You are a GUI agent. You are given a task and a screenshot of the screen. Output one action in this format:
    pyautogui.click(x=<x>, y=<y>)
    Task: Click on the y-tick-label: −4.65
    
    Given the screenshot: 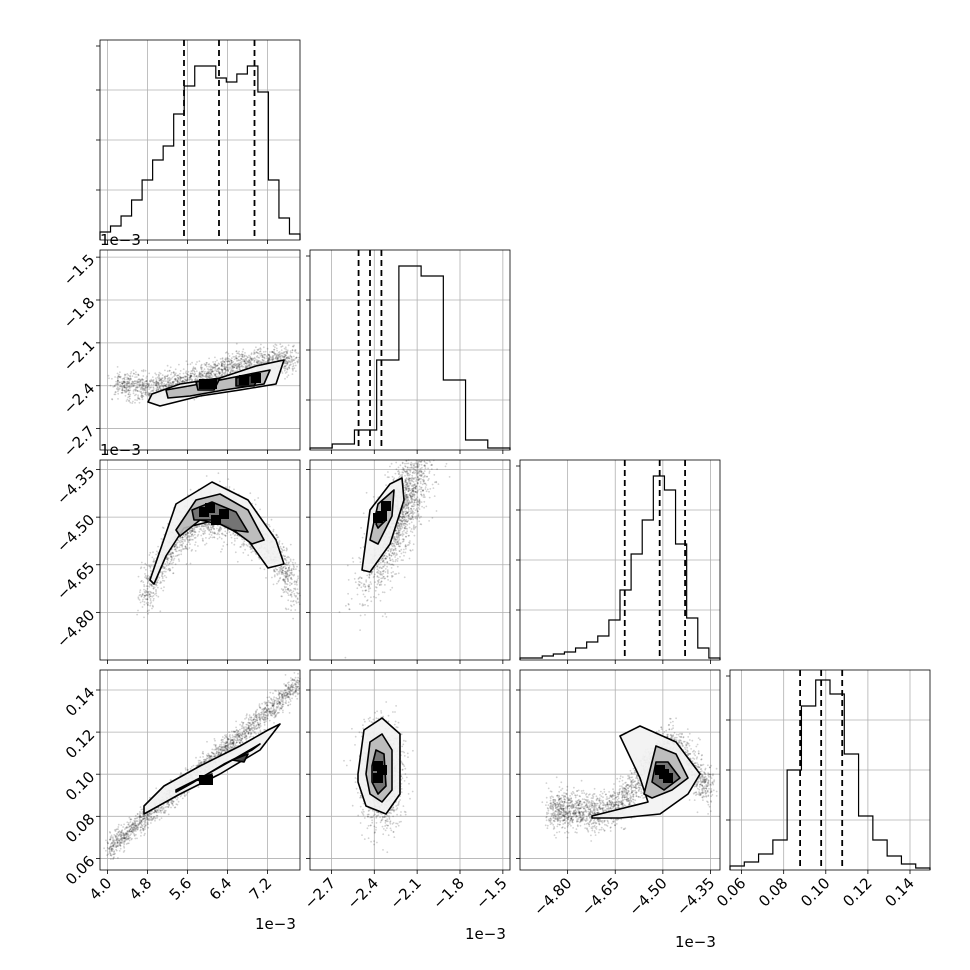 What is the action you would take?
    pyautogui.click(x=75, y=580)
    